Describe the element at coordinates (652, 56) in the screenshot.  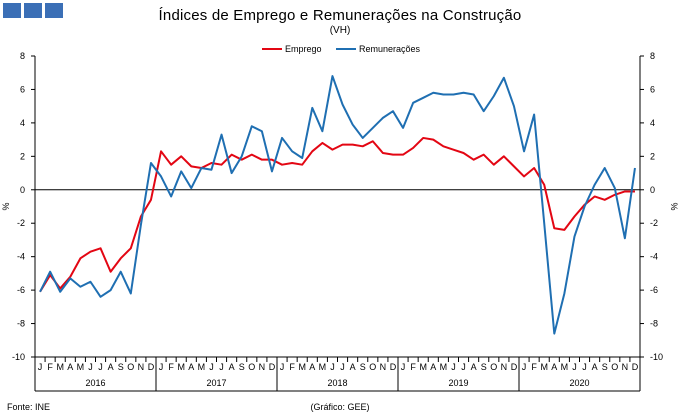
I see `y-tick-label-right: 8` at that location.